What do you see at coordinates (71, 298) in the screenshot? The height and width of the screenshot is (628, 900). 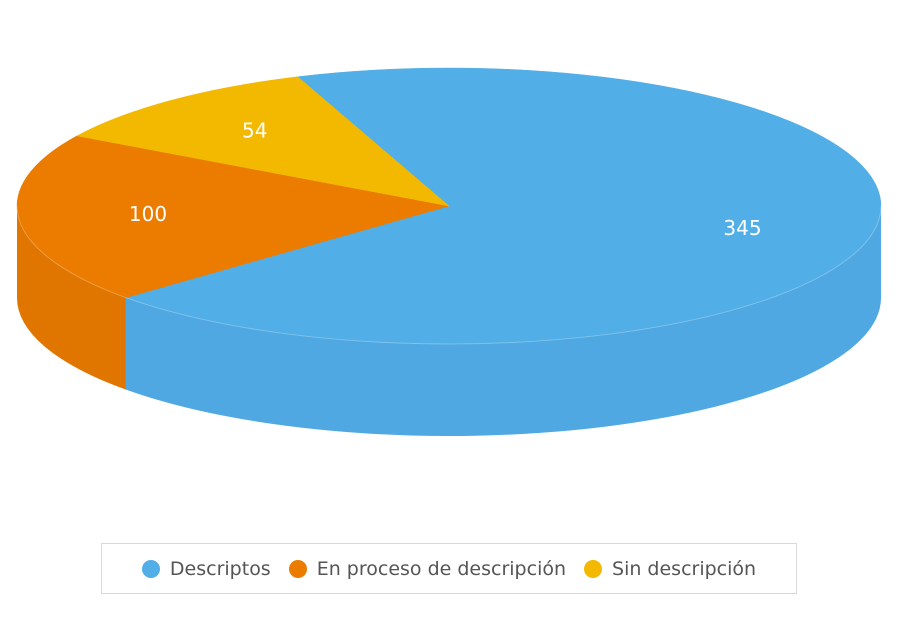 I see `pie-side-en-proceso-de-descripcion` at bounding box center [71, 298].